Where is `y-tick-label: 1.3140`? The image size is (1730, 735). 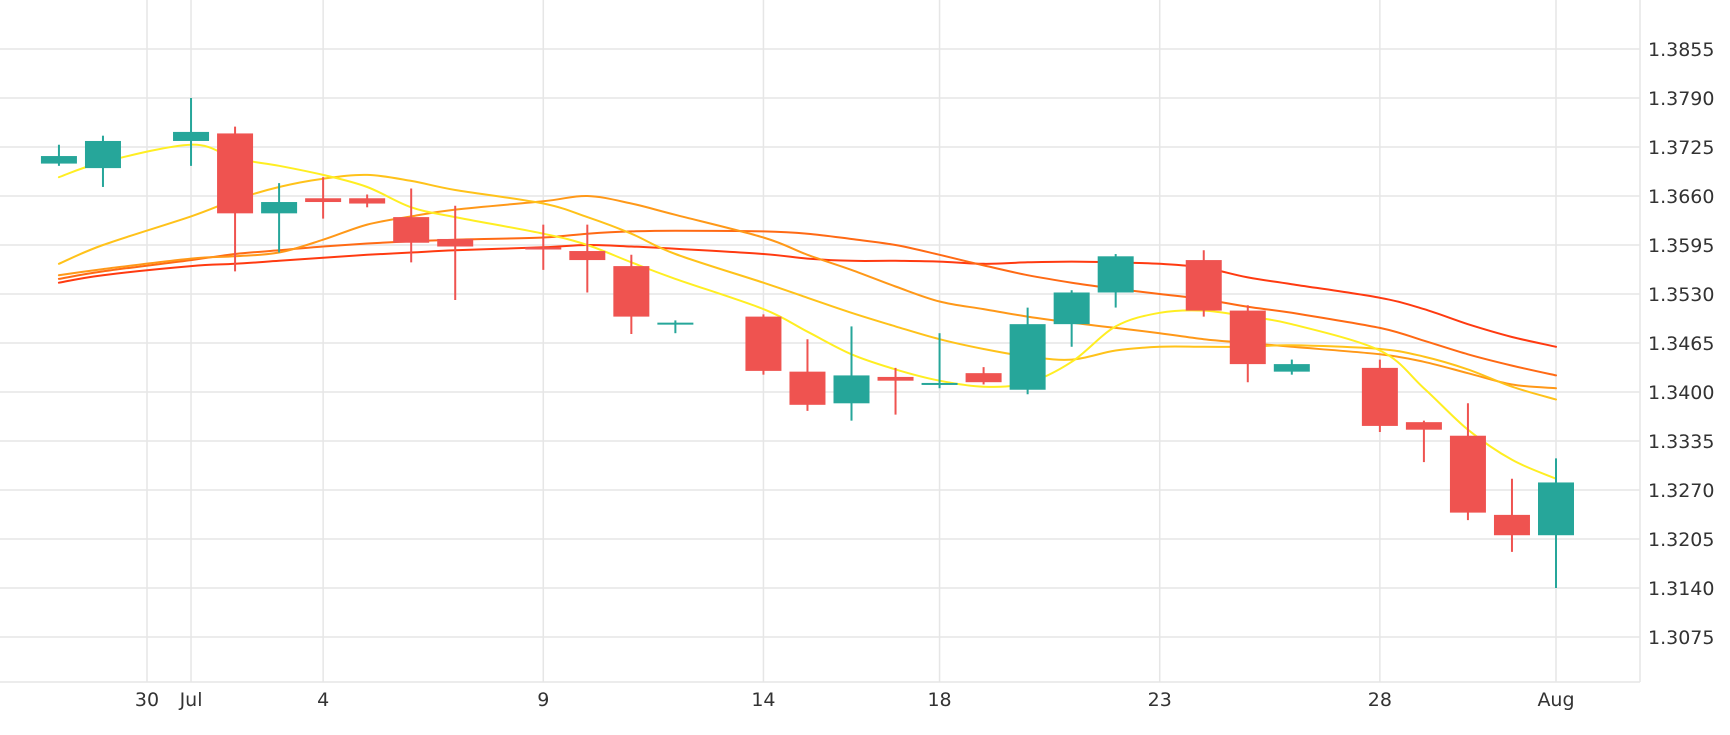 y-tick-label: 1.3140 is located at coordinates (1681, 589).